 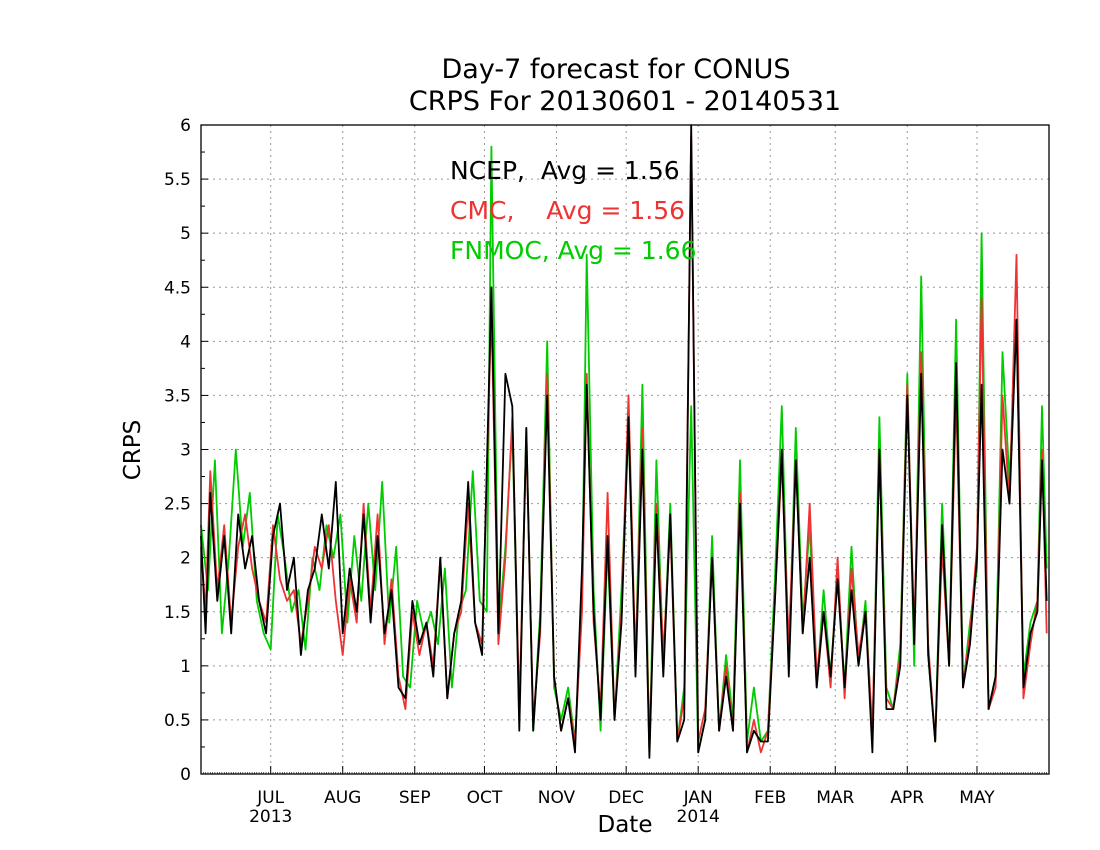 What do you see at coordinates (185, 775) in the screenshot?
I see `y-tick-label: 0` at bounding box center [185, 775].